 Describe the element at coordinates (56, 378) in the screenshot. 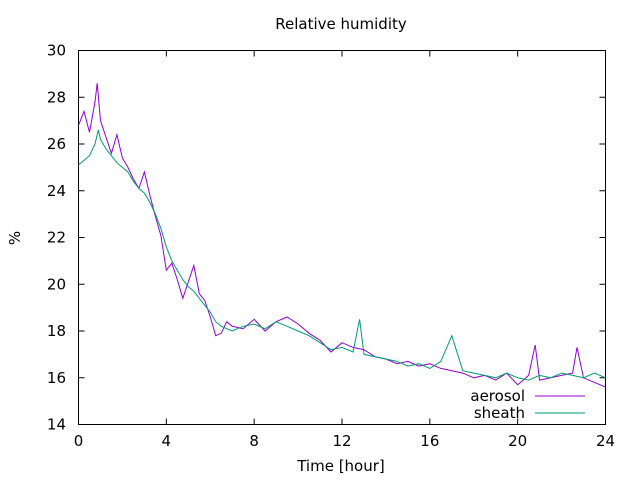

I see `y-tick-label: 16` at that location.